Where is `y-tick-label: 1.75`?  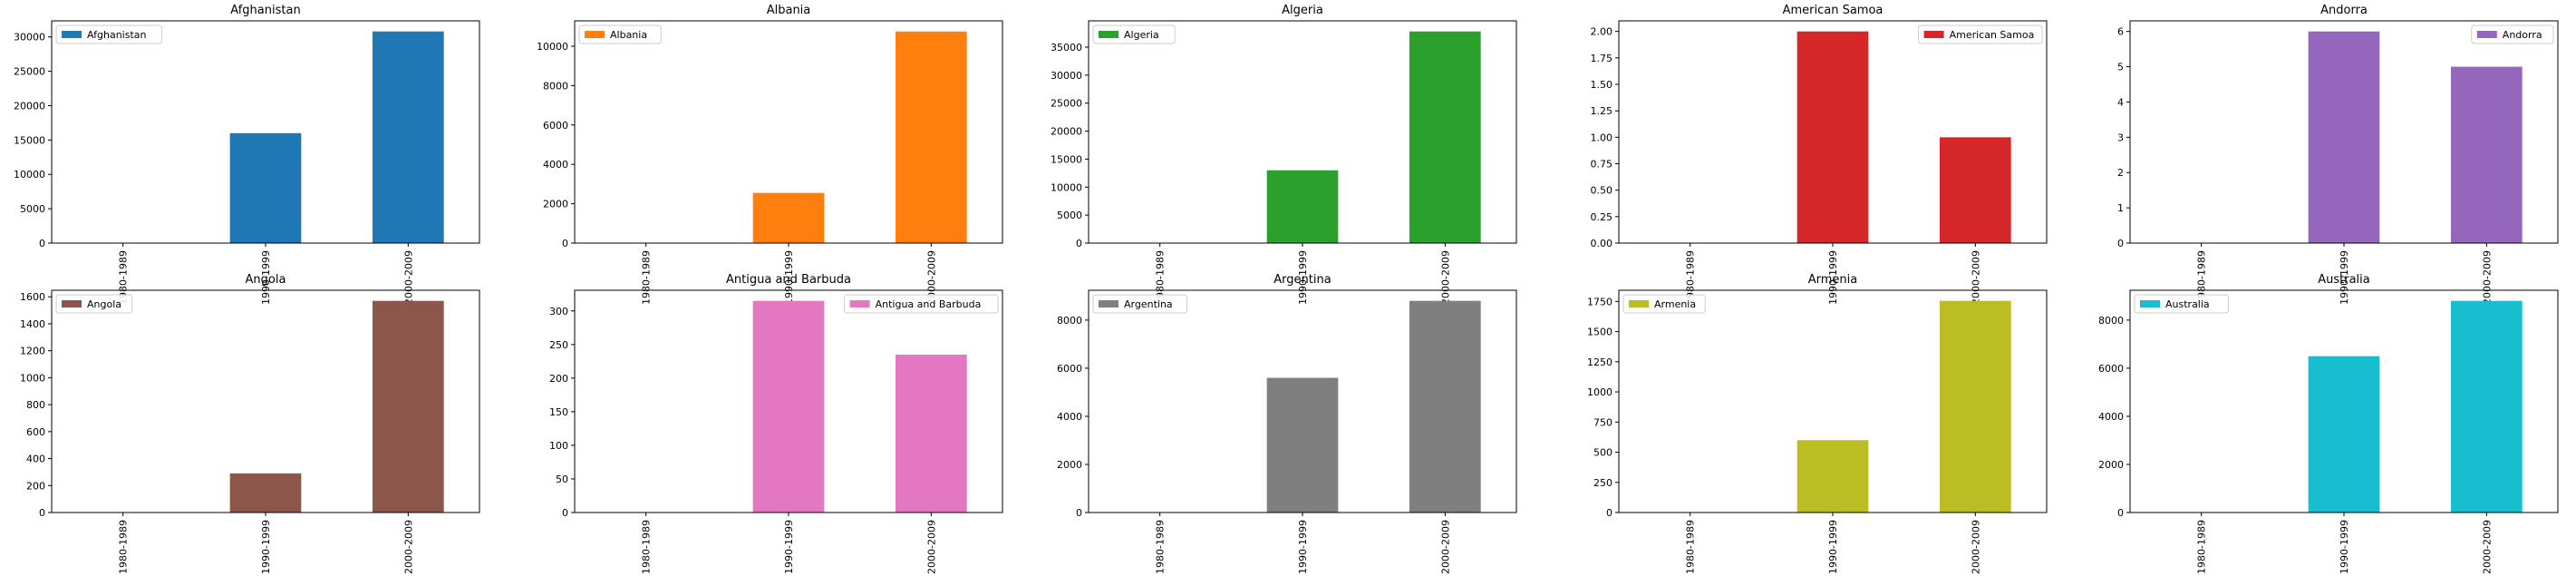 y-tick-label: 1.75 is located at coordinates (1602, 58).